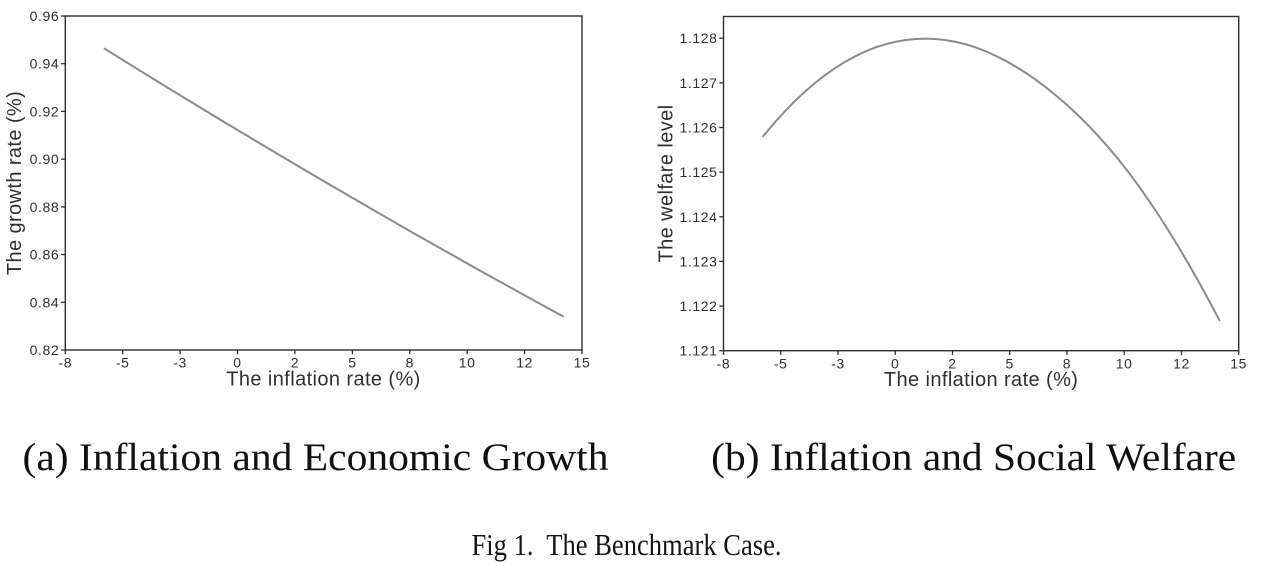 This screenshot has width=1269, height=566. Describe the element at coordinates (15, 183) in the screenshot. I see `svg-text: The growth rate (%)` at that location.